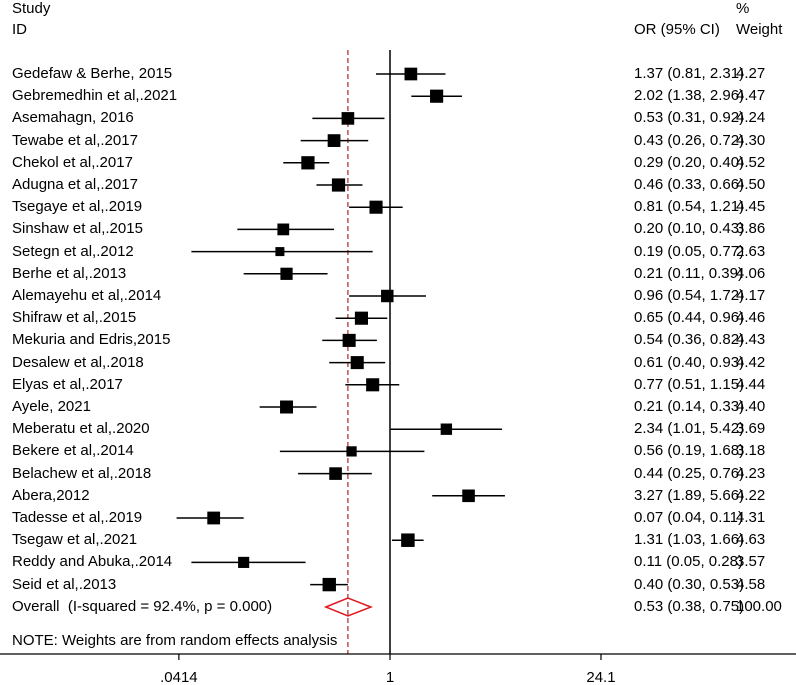 The height and width of the screenshot is (685, 796). What do you see at coordinates (751, 251) in the screenshot?
I see `study-weight: 2.63` at bounding box center [751, 251].